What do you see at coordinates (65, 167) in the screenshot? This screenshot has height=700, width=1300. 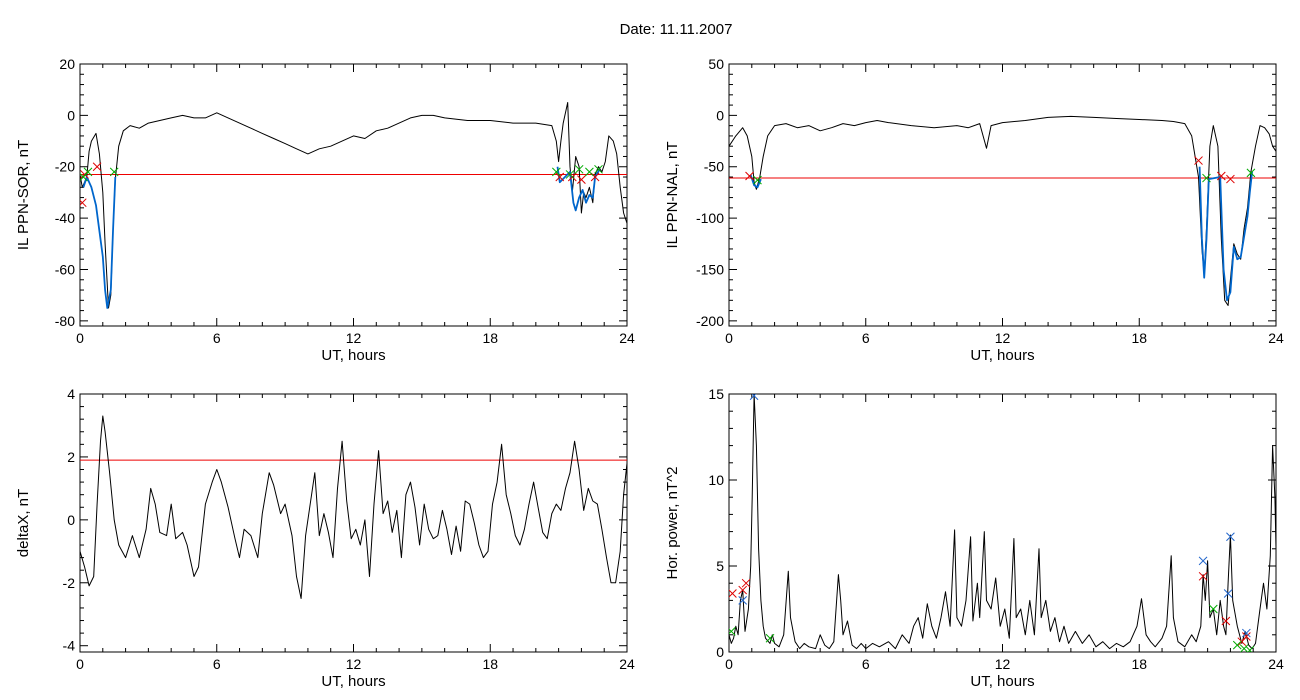 I see `y-tick-label: -20` at bounding box center [65, 167].